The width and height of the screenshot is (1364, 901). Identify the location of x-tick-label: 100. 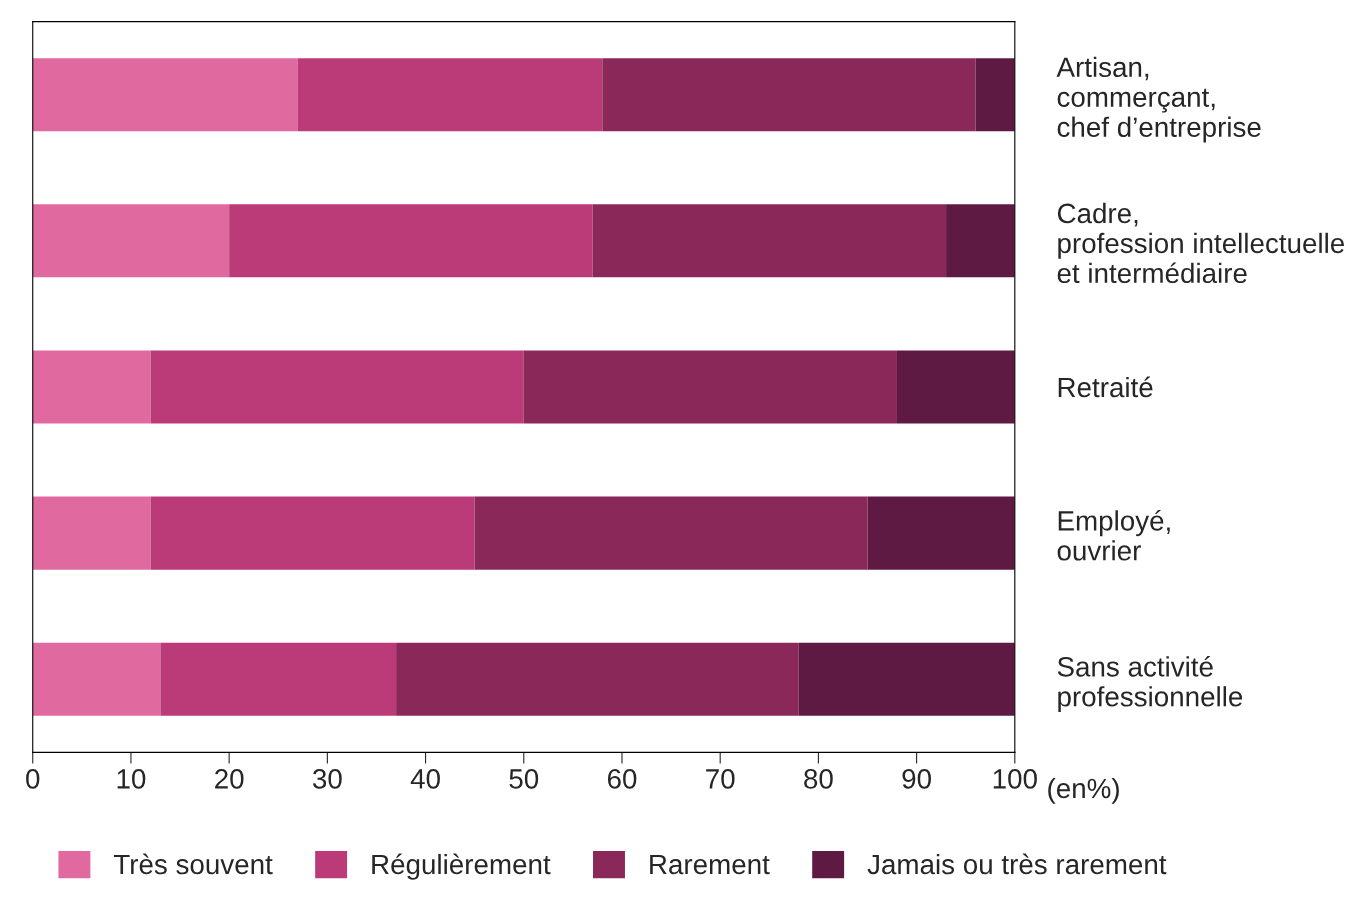
(1015, 779).